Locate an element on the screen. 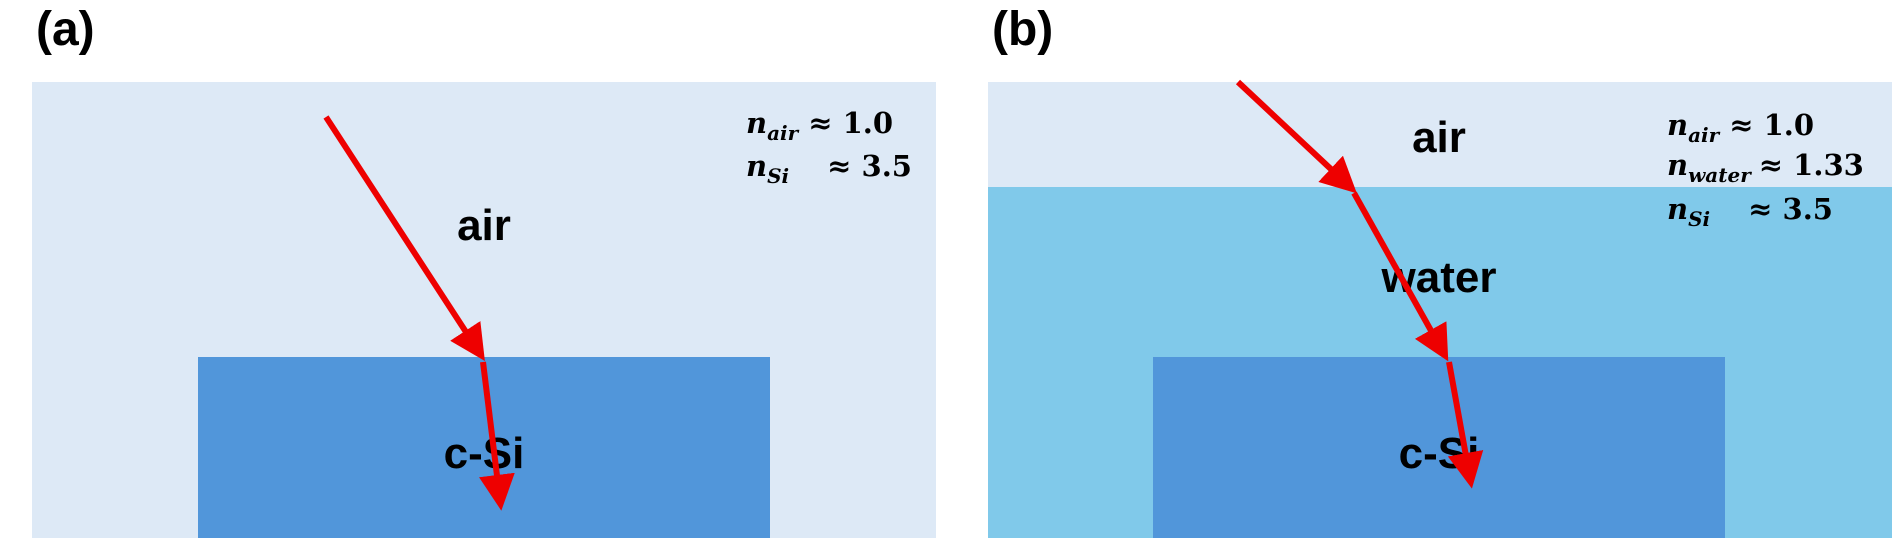 This screenshot has width=1904, height=551. value-water: ≈ 1.33 is located at coordinates (1811, 165).